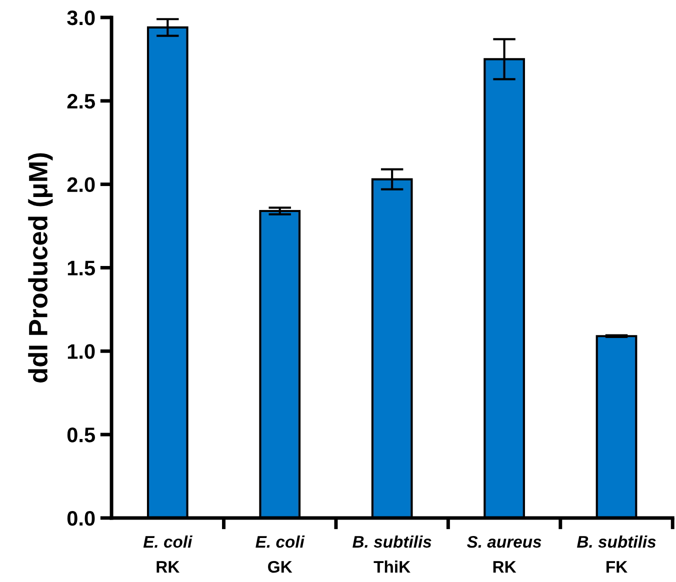 The height and width of the screenshot is (582, 676). What do you see at coordinates (81, 18) in the screenshot?
I see `y-tick-label: 3.0` at bounding box center [81, 18].